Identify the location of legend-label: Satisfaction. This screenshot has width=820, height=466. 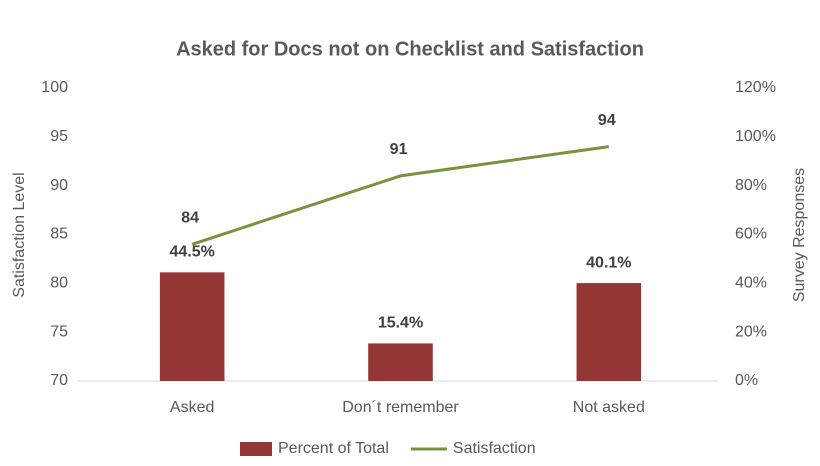
(494, 448).